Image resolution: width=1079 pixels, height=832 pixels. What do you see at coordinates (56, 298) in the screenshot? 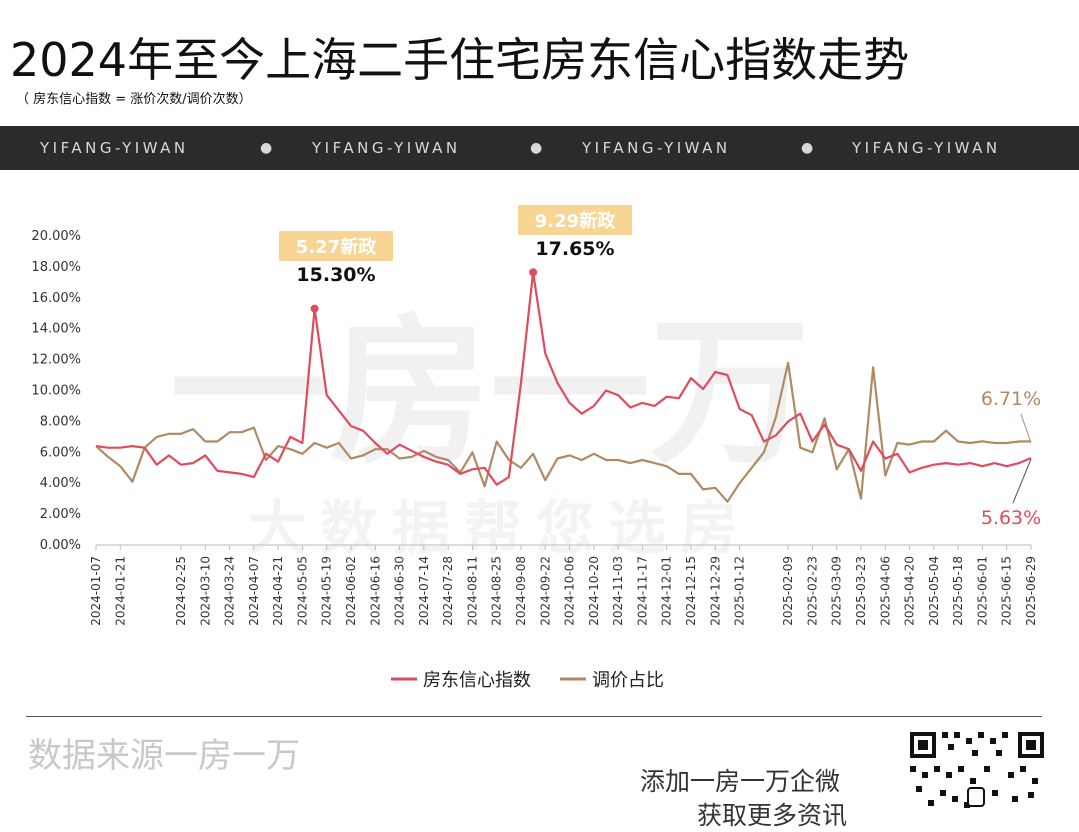
I see `y-tick-label: 16.00%` at bounding box center [56, 298].